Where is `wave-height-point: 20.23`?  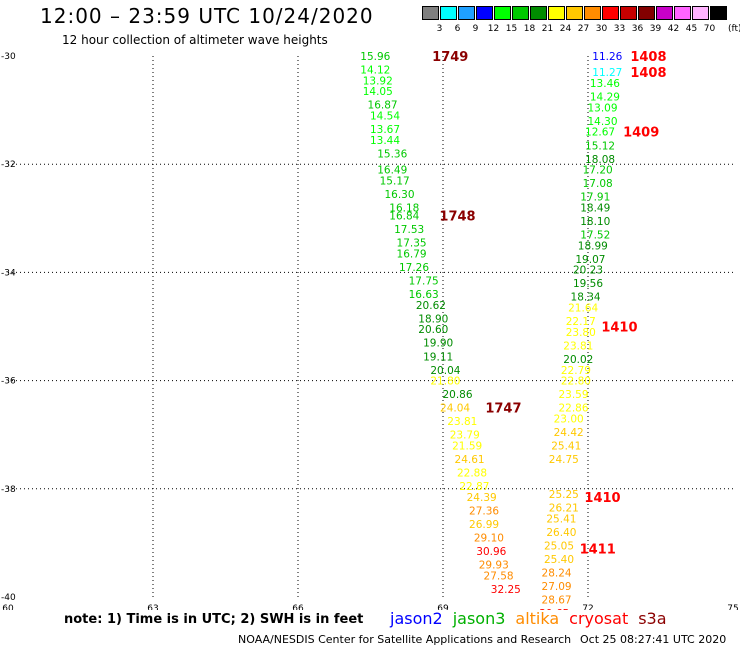 wave-height-point: 20.23 is located at coordinates (588, 271).